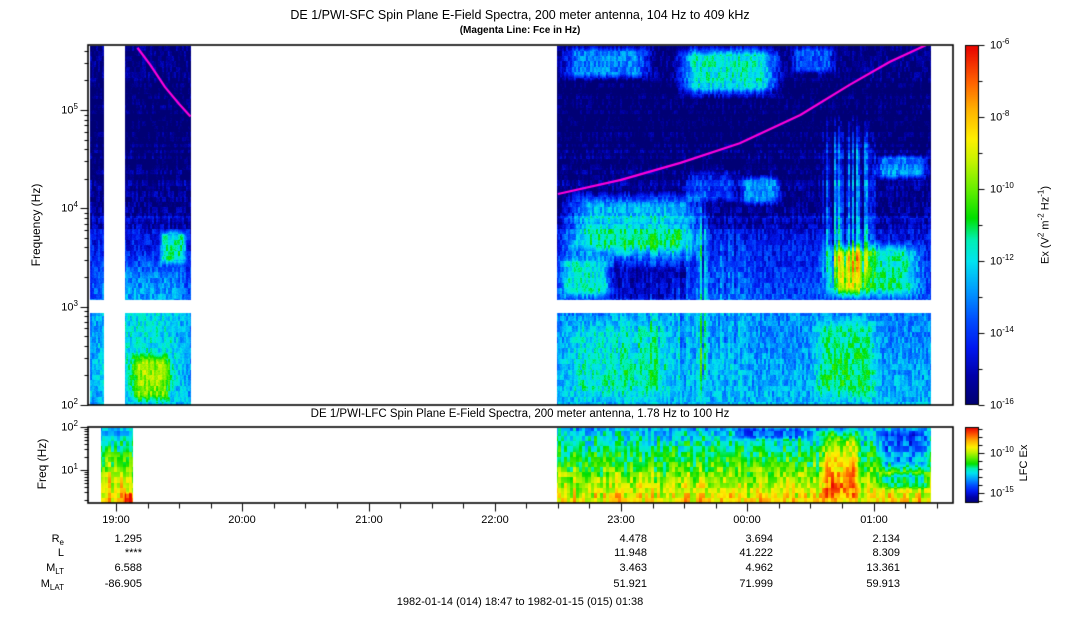 The image size is (1083, 620). I want to click on x-tick-label: 01:00, so click(874, 520).